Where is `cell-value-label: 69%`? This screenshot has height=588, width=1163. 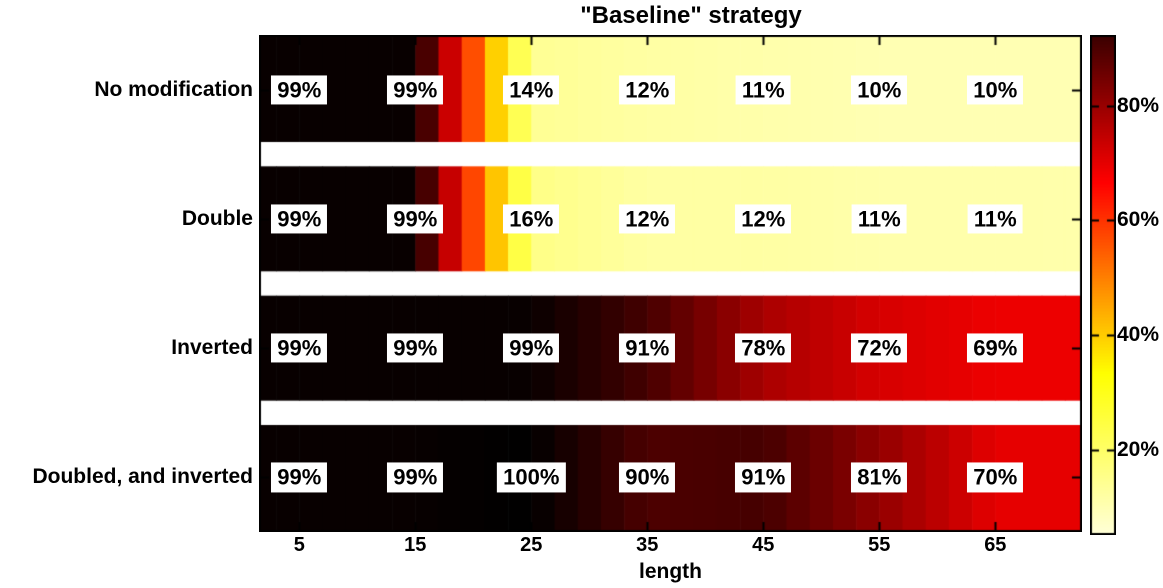 cell-value-label: 69% is located at coordinates (995, 348).